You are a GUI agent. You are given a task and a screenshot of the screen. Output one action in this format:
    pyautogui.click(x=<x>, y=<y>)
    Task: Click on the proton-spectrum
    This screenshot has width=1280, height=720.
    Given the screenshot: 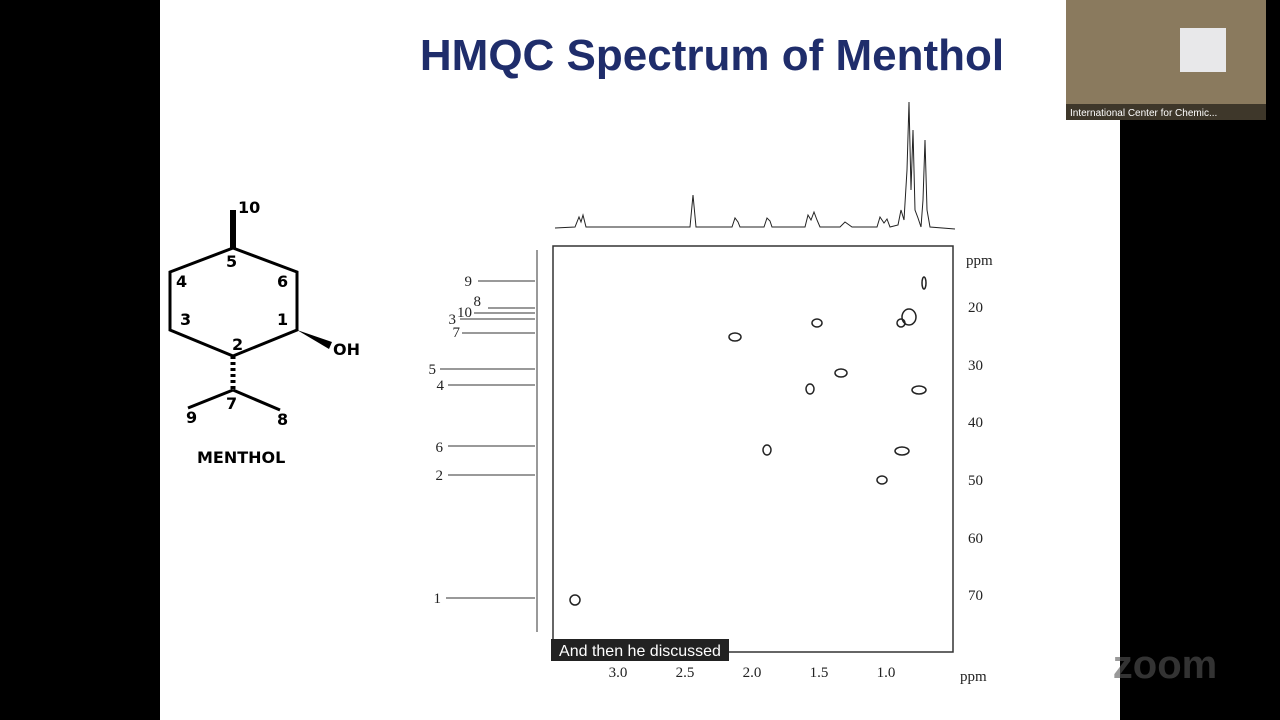 What is the action you would take?
    pyautogui.click(x=755, y=165)
    